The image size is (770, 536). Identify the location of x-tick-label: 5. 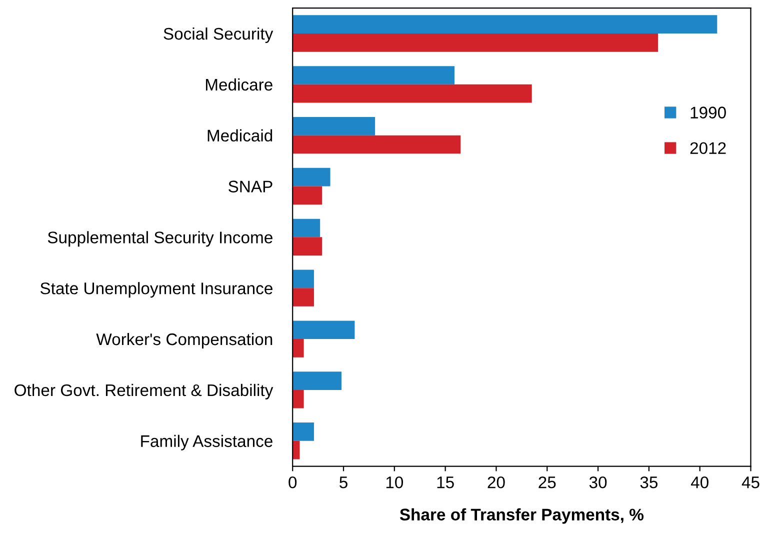
(344, 482).